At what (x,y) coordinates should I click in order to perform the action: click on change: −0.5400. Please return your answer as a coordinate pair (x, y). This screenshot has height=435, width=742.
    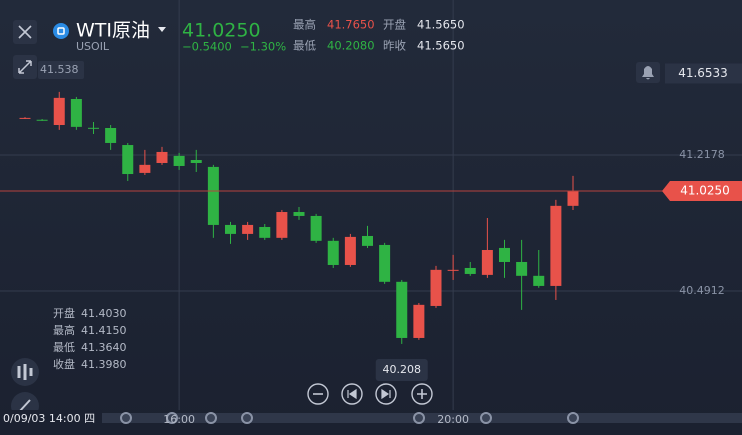
    Looking at the image, I should click on (207, 47).